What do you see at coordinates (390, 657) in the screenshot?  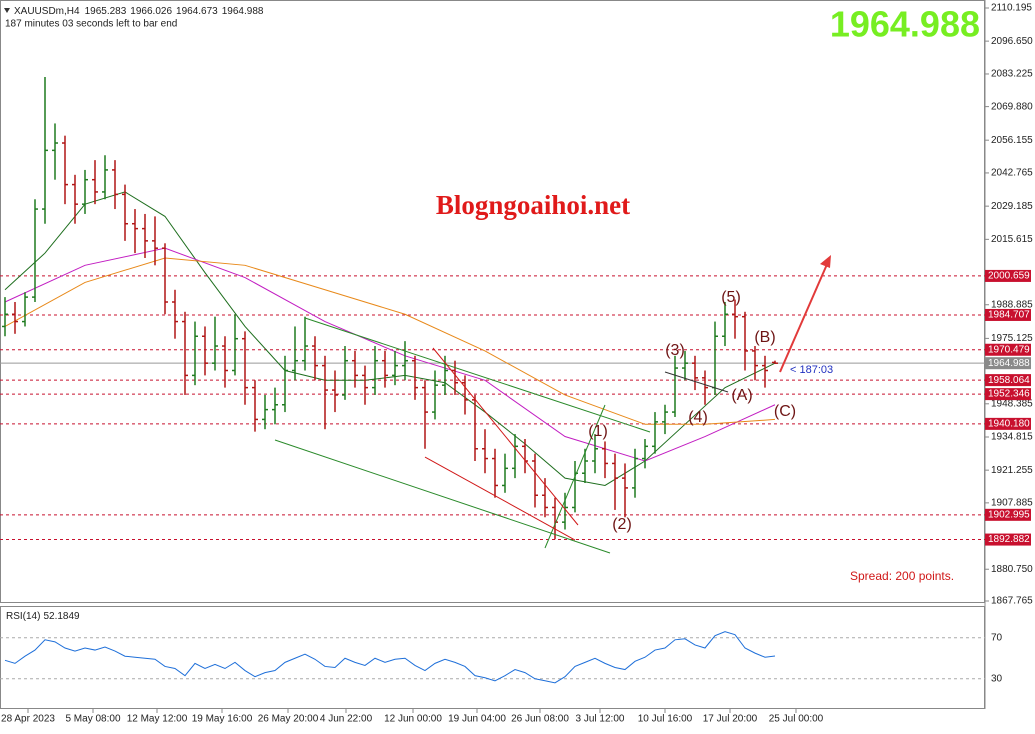 I see `rsi-line` at bounding box center [390, 657].